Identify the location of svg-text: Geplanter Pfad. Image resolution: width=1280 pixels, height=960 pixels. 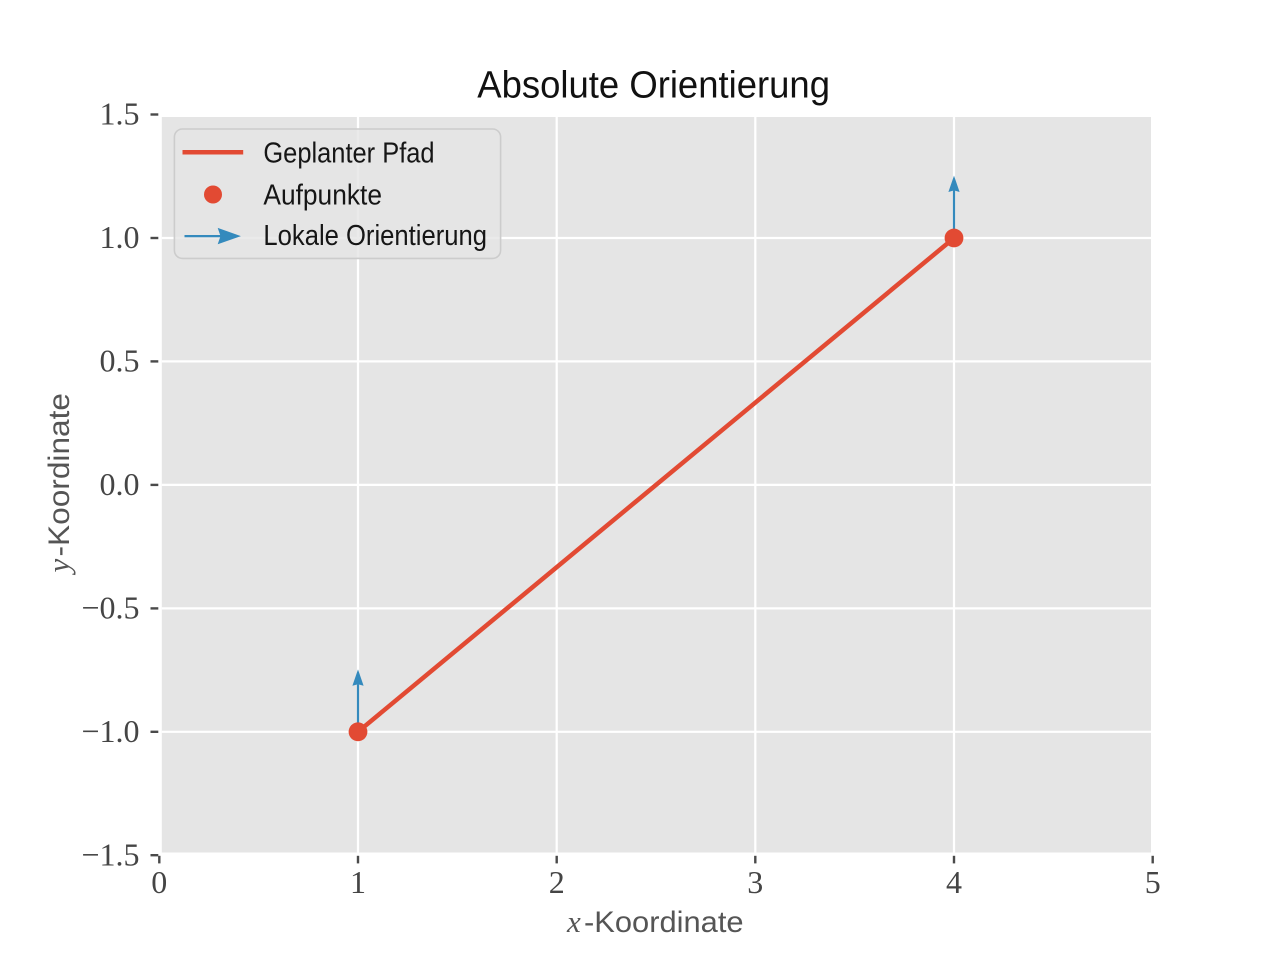
(348, 154).